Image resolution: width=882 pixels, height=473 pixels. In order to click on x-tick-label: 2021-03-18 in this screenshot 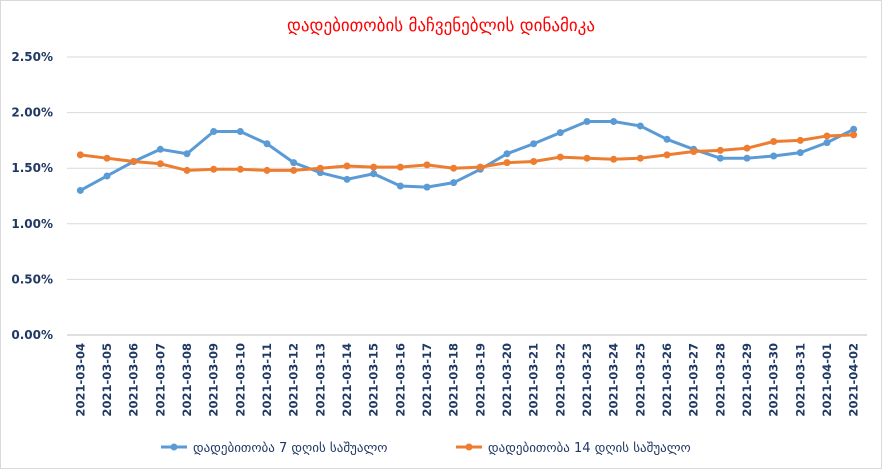, I will do `click(454, 380)`.